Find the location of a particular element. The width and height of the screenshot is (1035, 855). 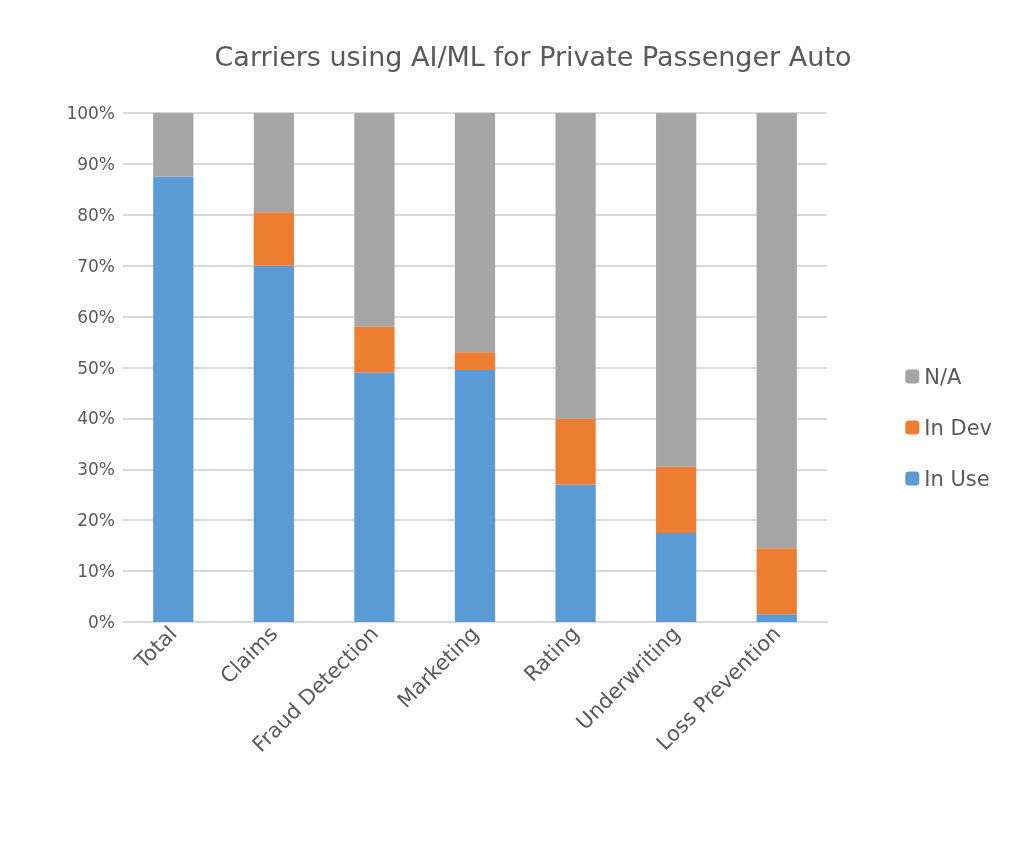

y-tick-label: 0% is located at coordinates (101, 622).